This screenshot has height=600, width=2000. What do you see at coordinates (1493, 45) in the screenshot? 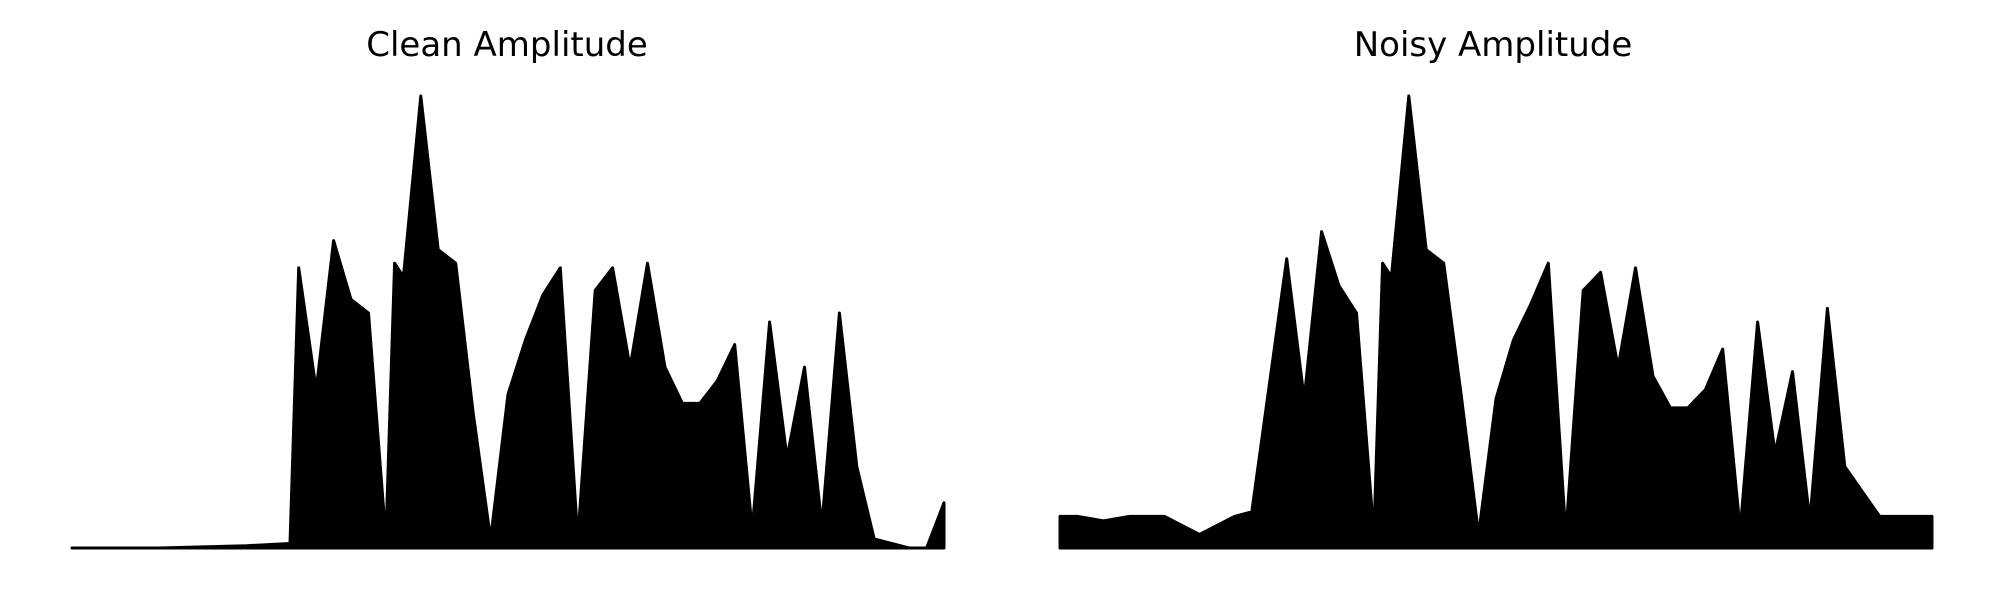
I see `noisy-amplitude-title: Noisy Amplitude` at bounding box center [1493, 45].